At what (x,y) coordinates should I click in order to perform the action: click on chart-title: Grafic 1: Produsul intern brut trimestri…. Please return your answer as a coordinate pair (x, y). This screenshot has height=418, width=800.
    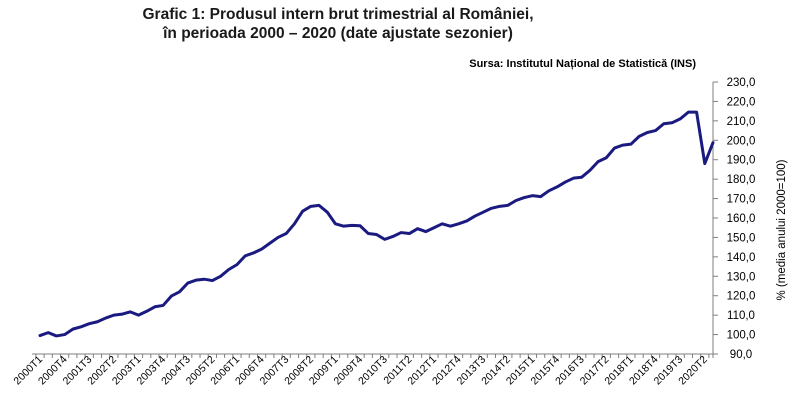
    Looking at the image, I should click on (338, 14).